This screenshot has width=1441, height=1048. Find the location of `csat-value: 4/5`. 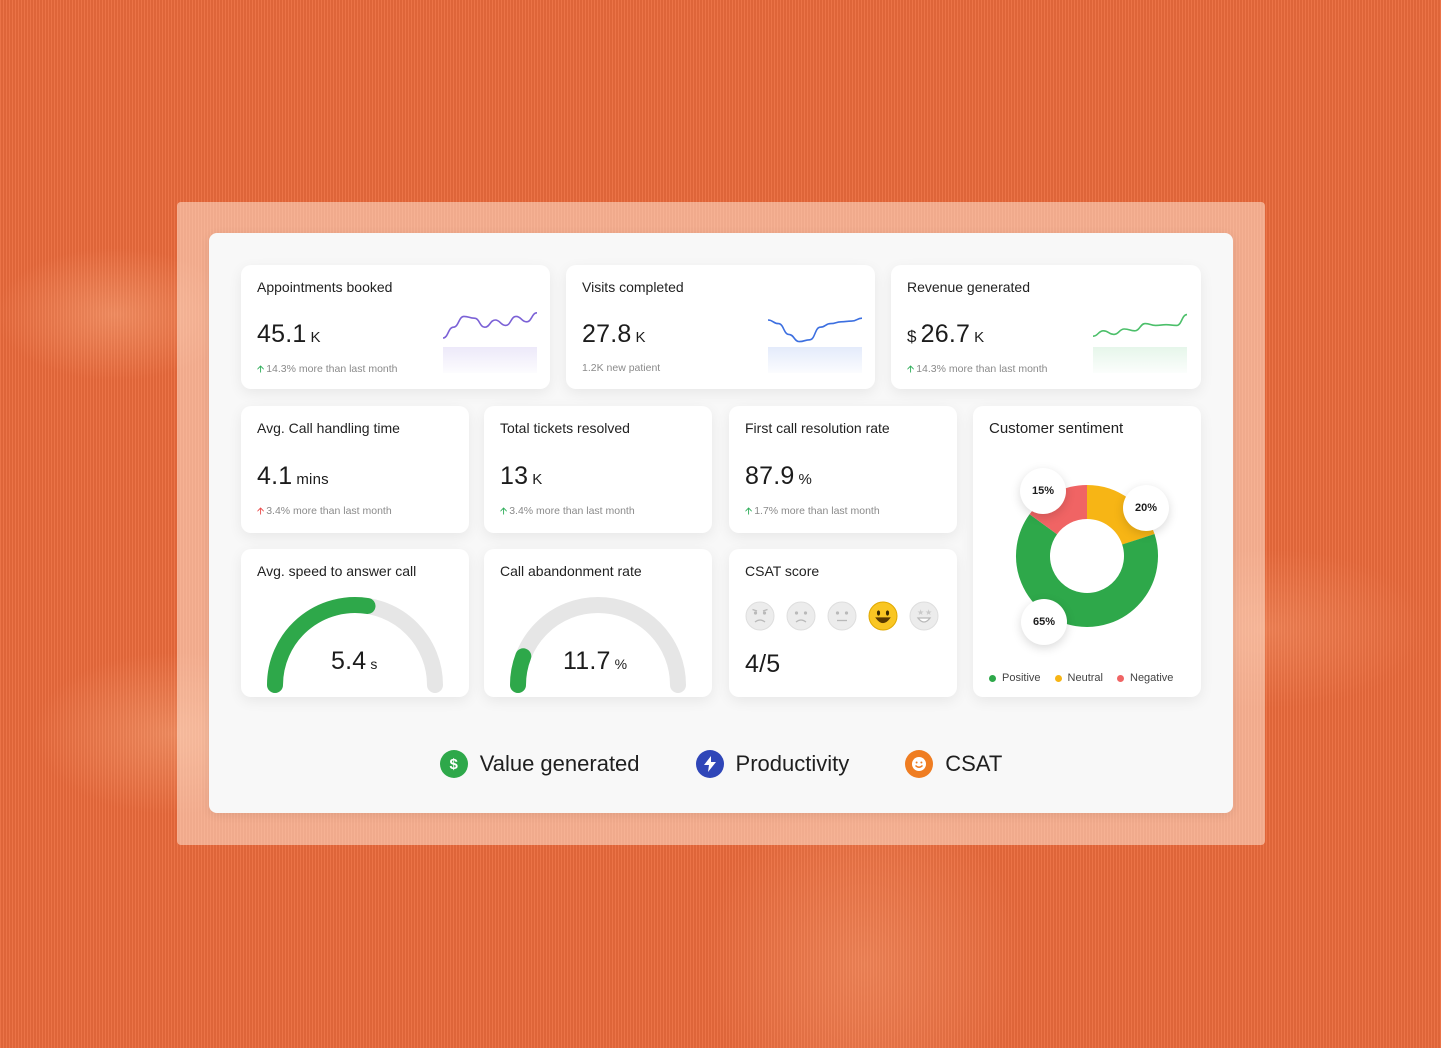

csat-value: 4/5 is located at coordinates (763, 664).